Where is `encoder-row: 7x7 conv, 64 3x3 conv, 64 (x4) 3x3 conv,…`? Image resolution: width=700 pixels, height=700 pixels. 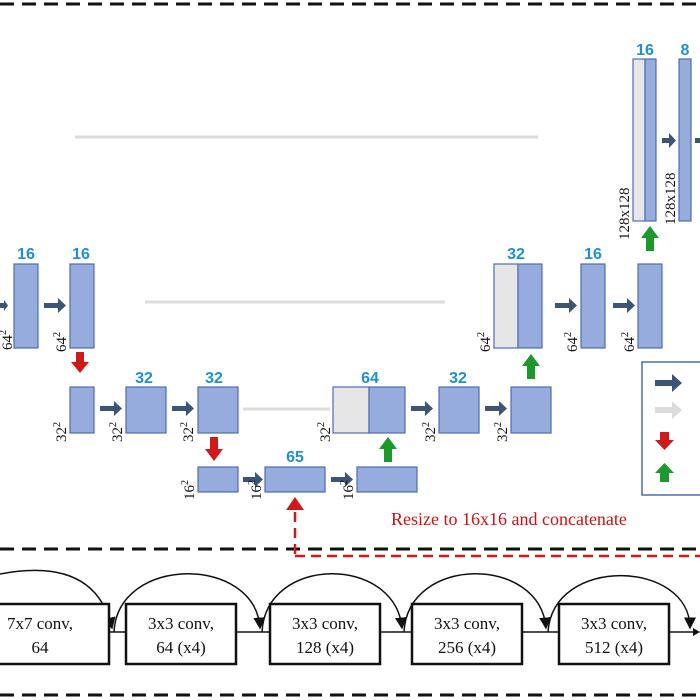 encoder-row: 7x7 conv, 64 3x3 conv, 64 (x4) 3x3 conv,… is located at coordinates (350, 617).